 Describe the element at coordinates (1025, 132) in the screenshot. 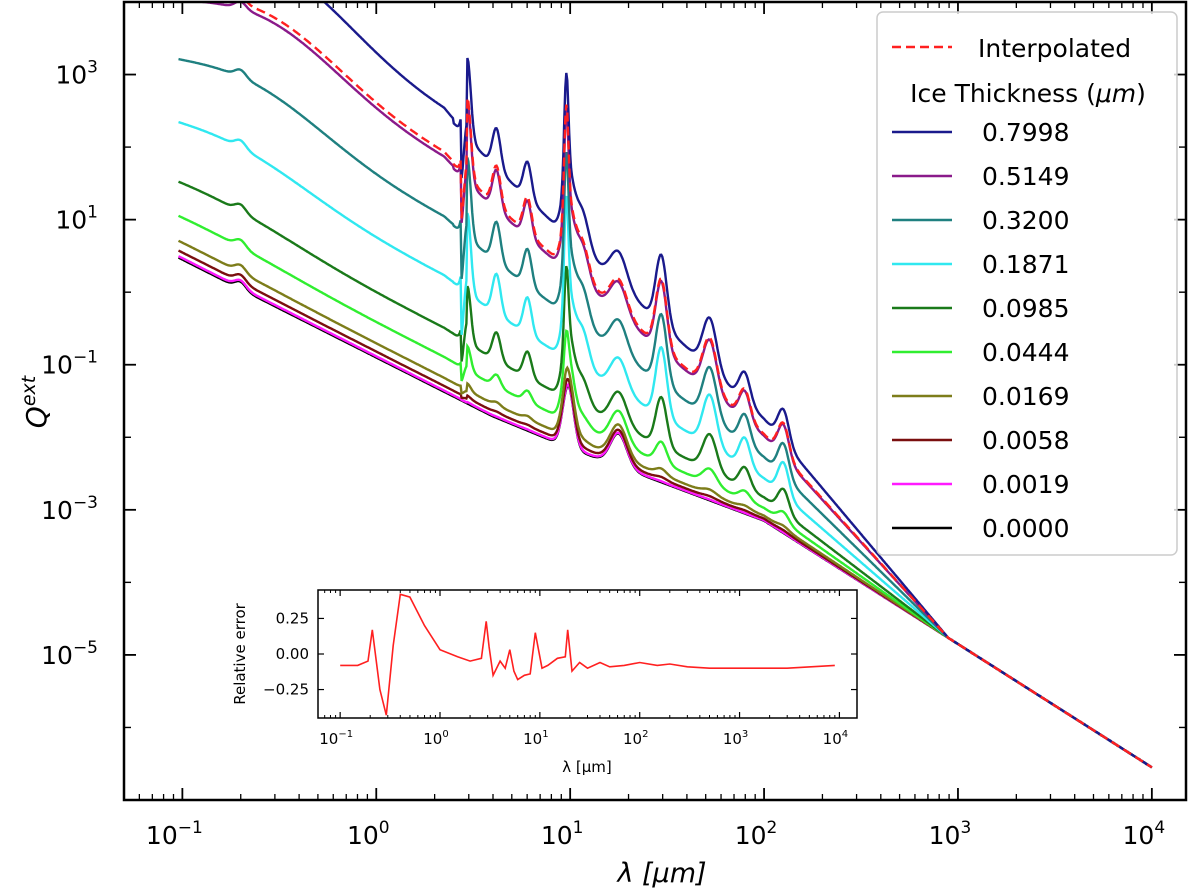

I see `legend-label-0.7998: 0.7998` at that location.